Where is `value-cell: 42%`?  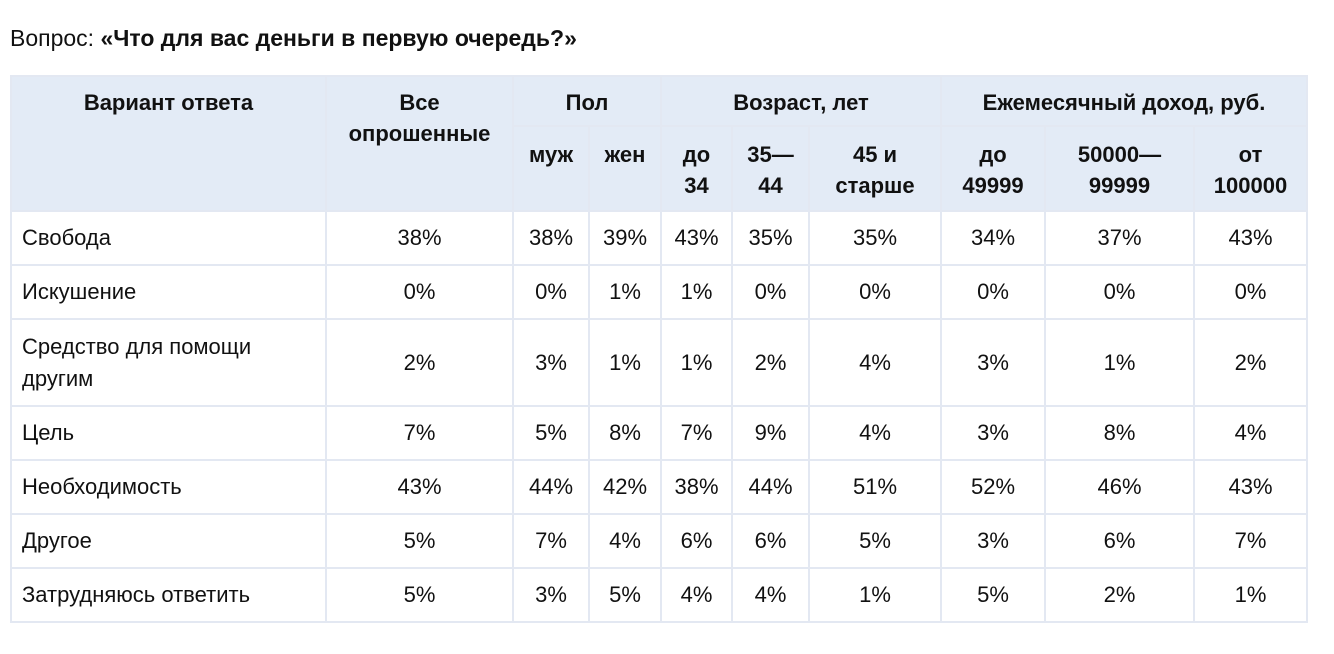
value-cell: 42% is located at coordinates (625, 487).